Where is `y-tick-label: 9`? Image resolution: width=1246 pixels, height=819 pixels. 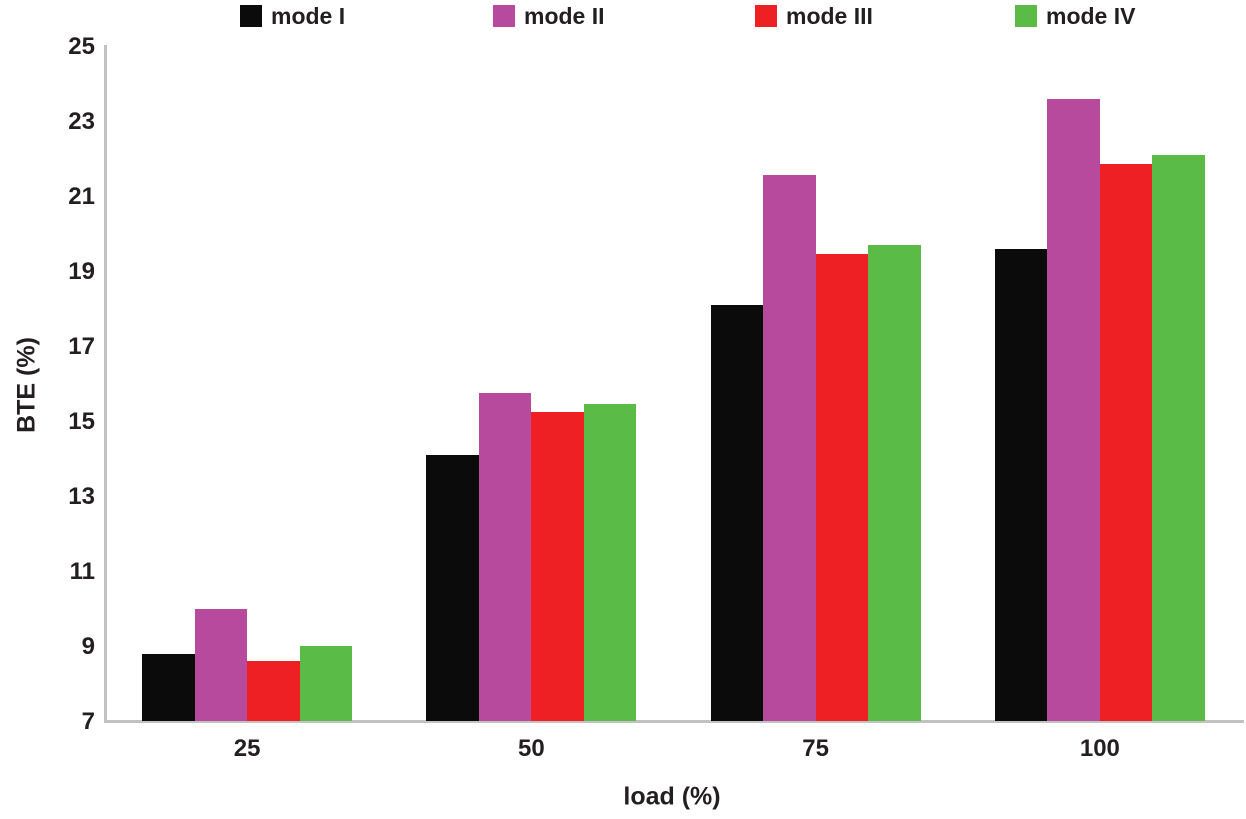 y-tick-label: 9 is located at coordinates (88, 646).